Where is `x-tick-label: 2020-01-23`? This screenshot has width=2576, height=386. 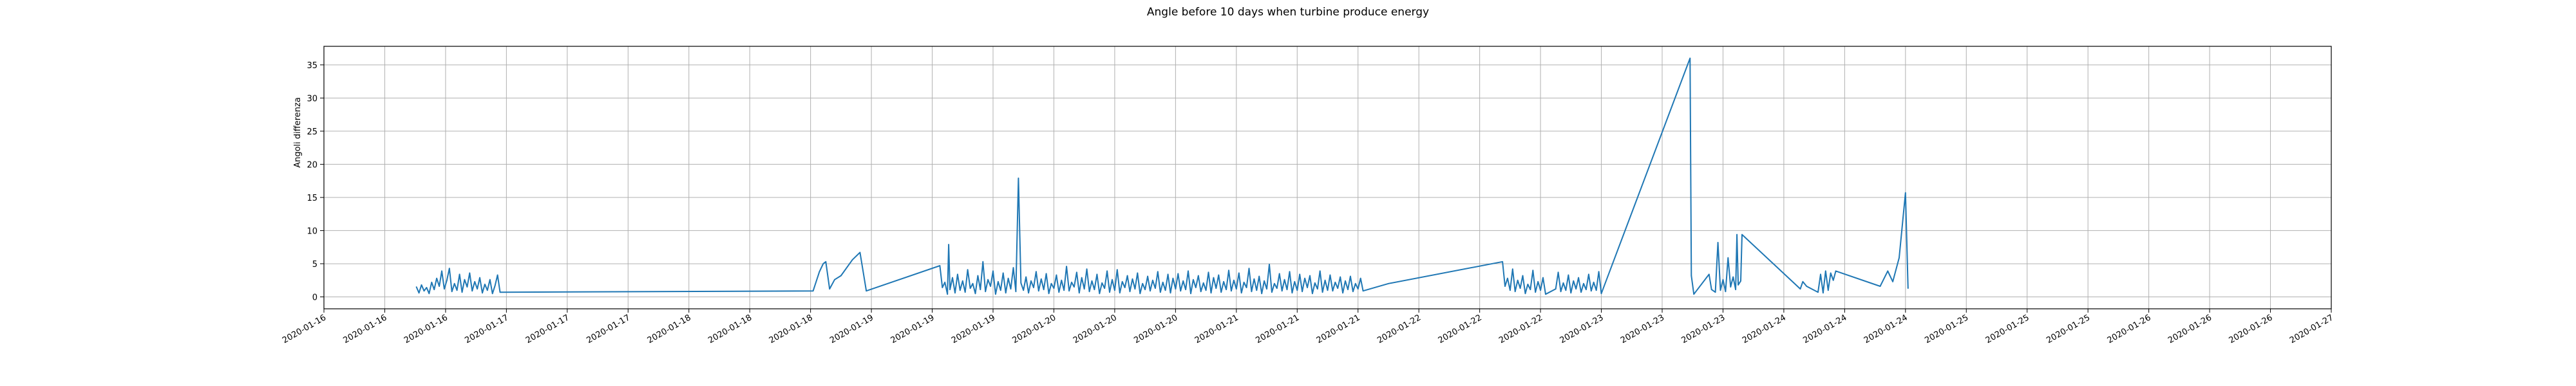
x-tick-label: 2020-01-23 is located at coordinates (1642, 329).